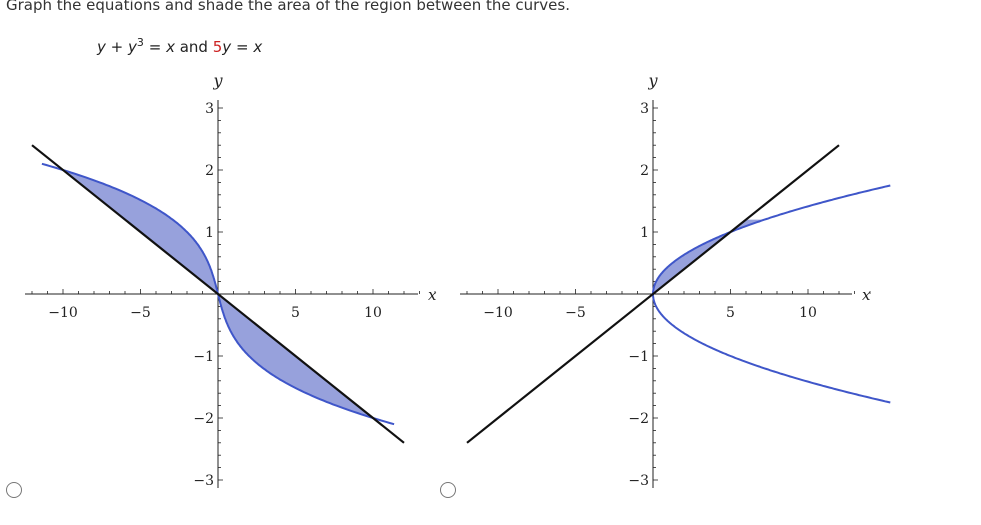  What do you see at coordinates (155, 47) in the screenshot?
I see `eq-equals: =` at bounding box center [155, 47].